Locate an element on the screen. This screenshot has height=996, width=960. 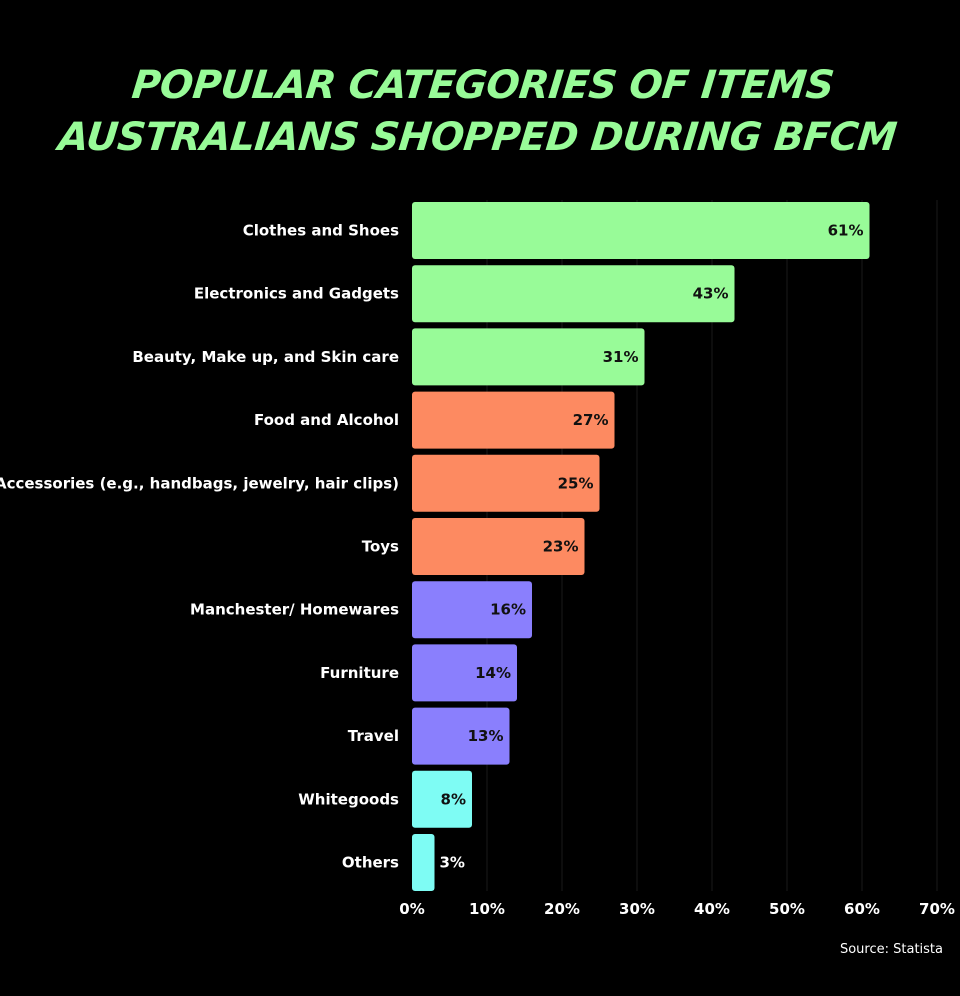
value-label-11: 3% is located at coordinates (452, 863).